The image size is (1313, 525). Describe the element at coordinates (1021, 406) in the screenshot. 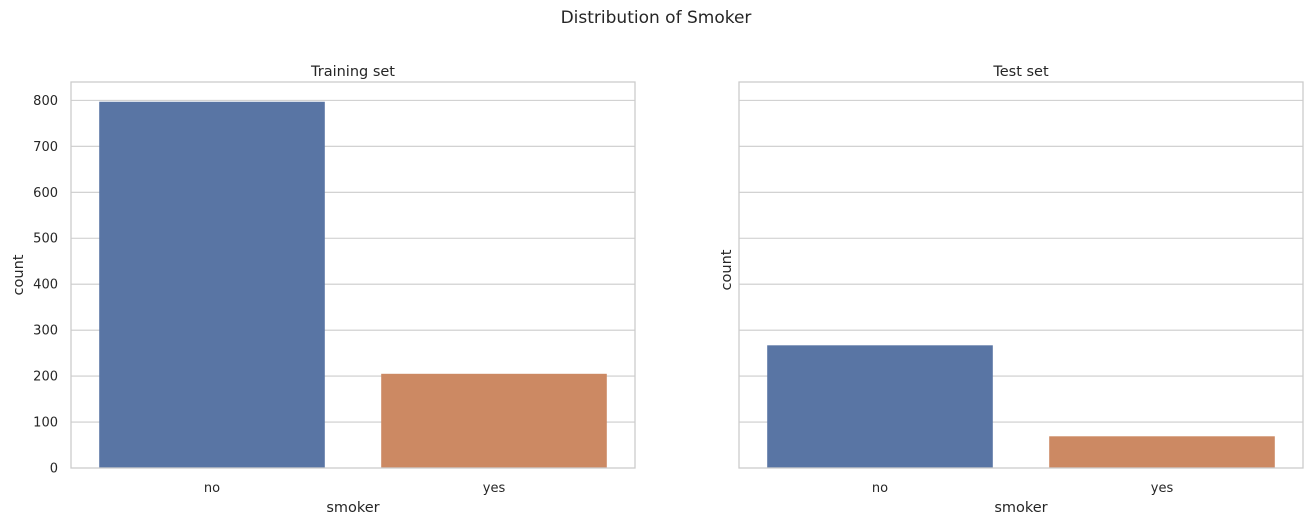

I see `test-set-bars` at that location.